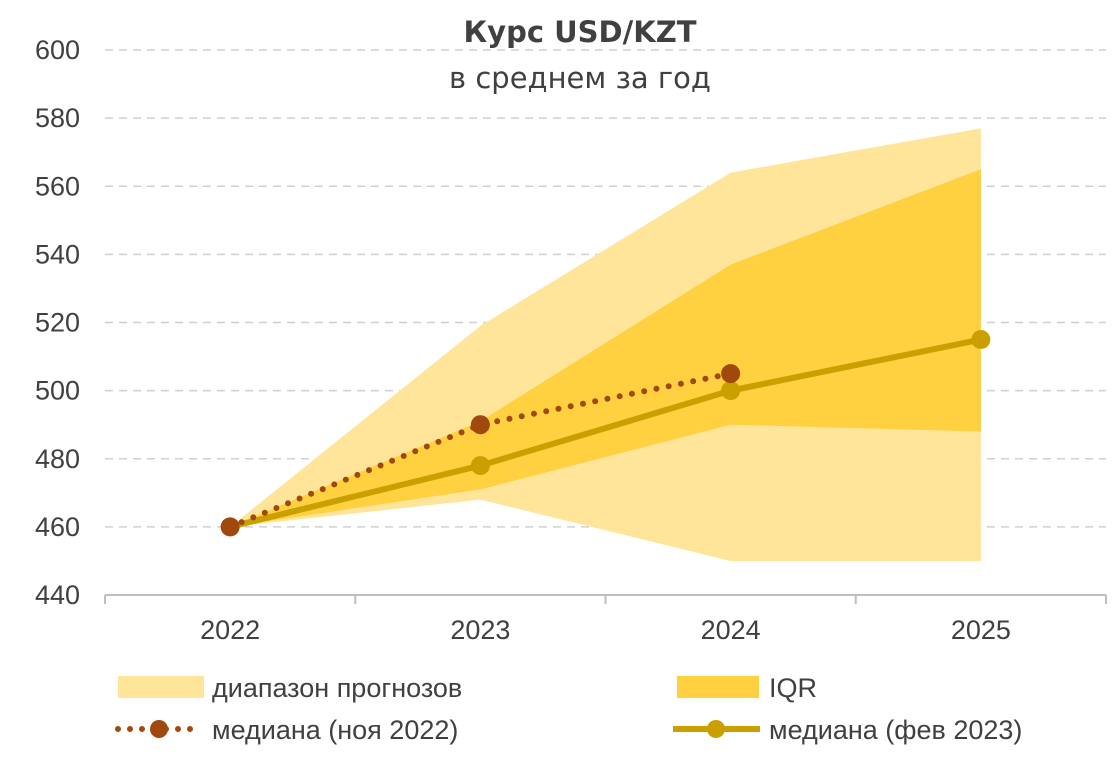  I want to click on y-tick-label: 500, so click(57, 391).